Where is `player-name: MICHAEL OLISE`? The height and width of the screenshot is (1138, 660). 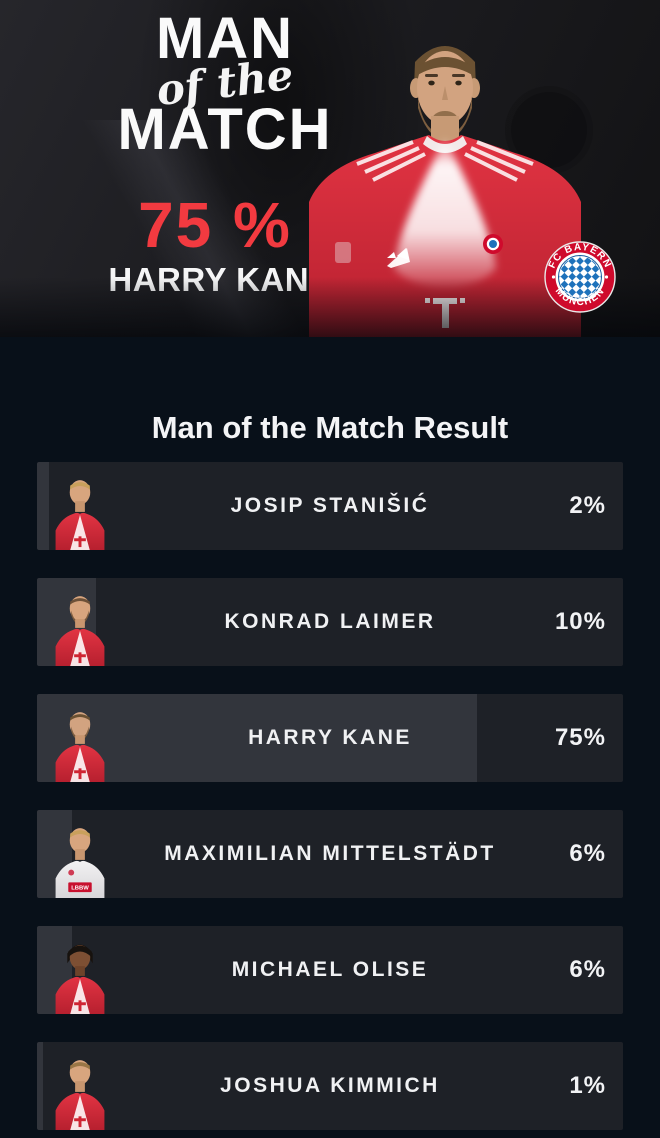
player-name: MICHAEL OLISE is located at coordinates (330, 969).